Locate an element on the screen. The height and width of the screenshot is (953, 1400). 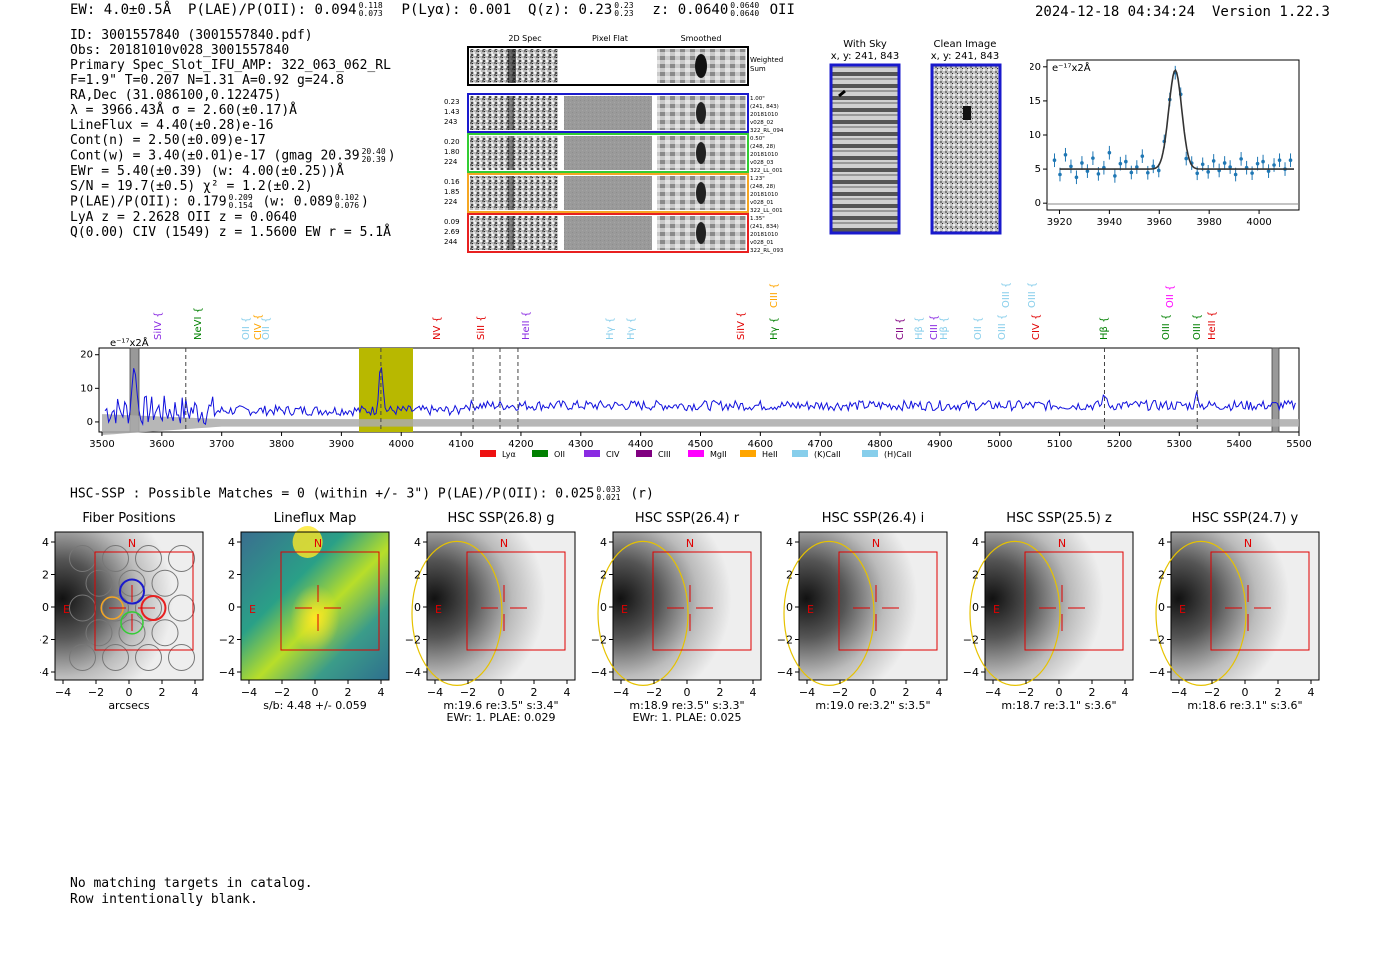
spectrum-unit: e⁻¹⁷x2Å is located at coordinates (129, 342).